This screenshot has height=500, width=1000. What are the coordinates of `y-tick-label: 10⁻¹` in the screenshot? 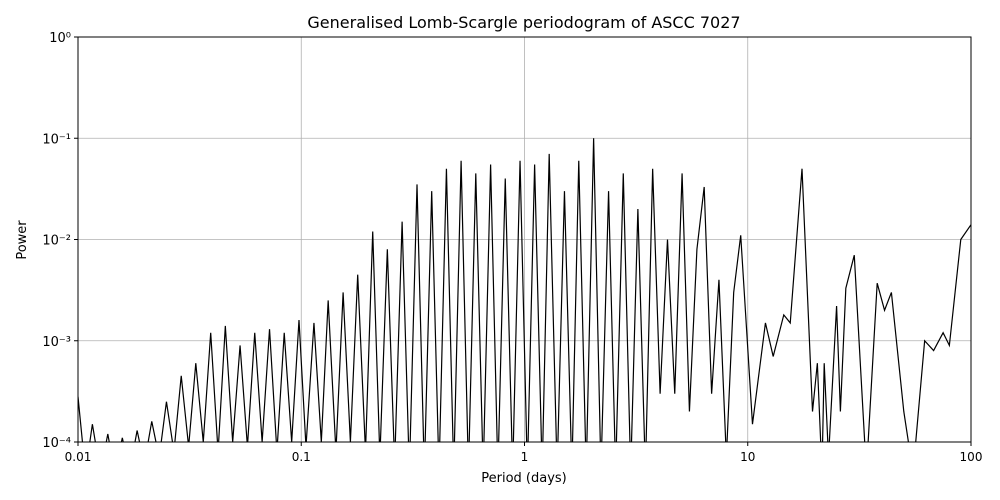 It's located at (56, 139).